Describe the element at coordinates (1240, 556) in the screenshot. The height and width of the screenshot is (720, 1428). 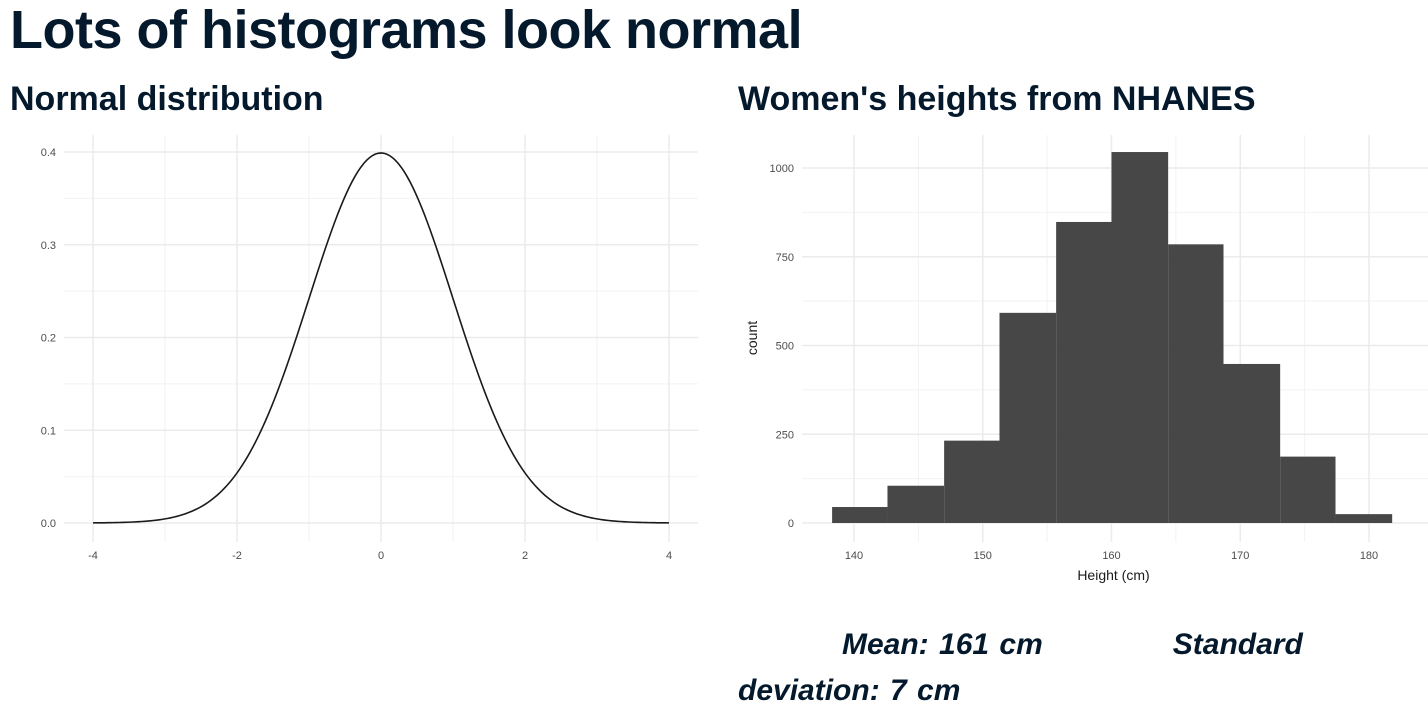
I see `x-tick-label: 170` at that location.